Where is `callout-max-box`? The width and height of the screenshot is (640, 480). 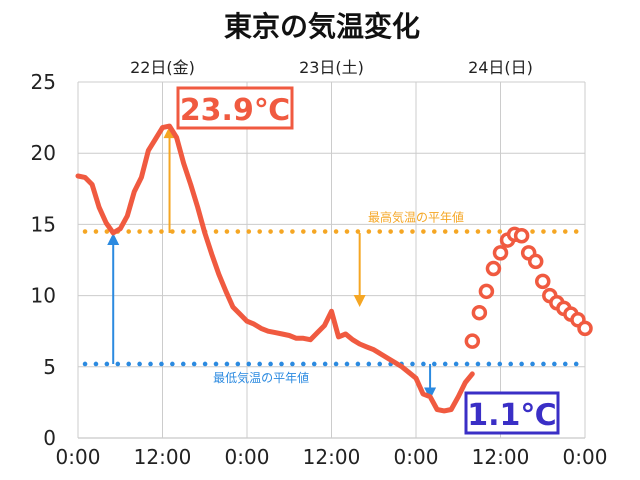 callout-max-box is located at coordinates (235, 108).